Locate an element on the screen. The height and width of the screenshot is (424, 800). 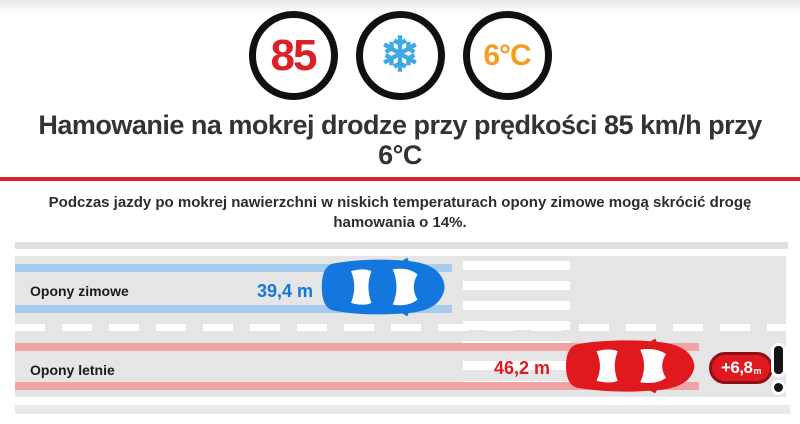
snowflake-badge: ❄ is located at coordinates (400, 55).